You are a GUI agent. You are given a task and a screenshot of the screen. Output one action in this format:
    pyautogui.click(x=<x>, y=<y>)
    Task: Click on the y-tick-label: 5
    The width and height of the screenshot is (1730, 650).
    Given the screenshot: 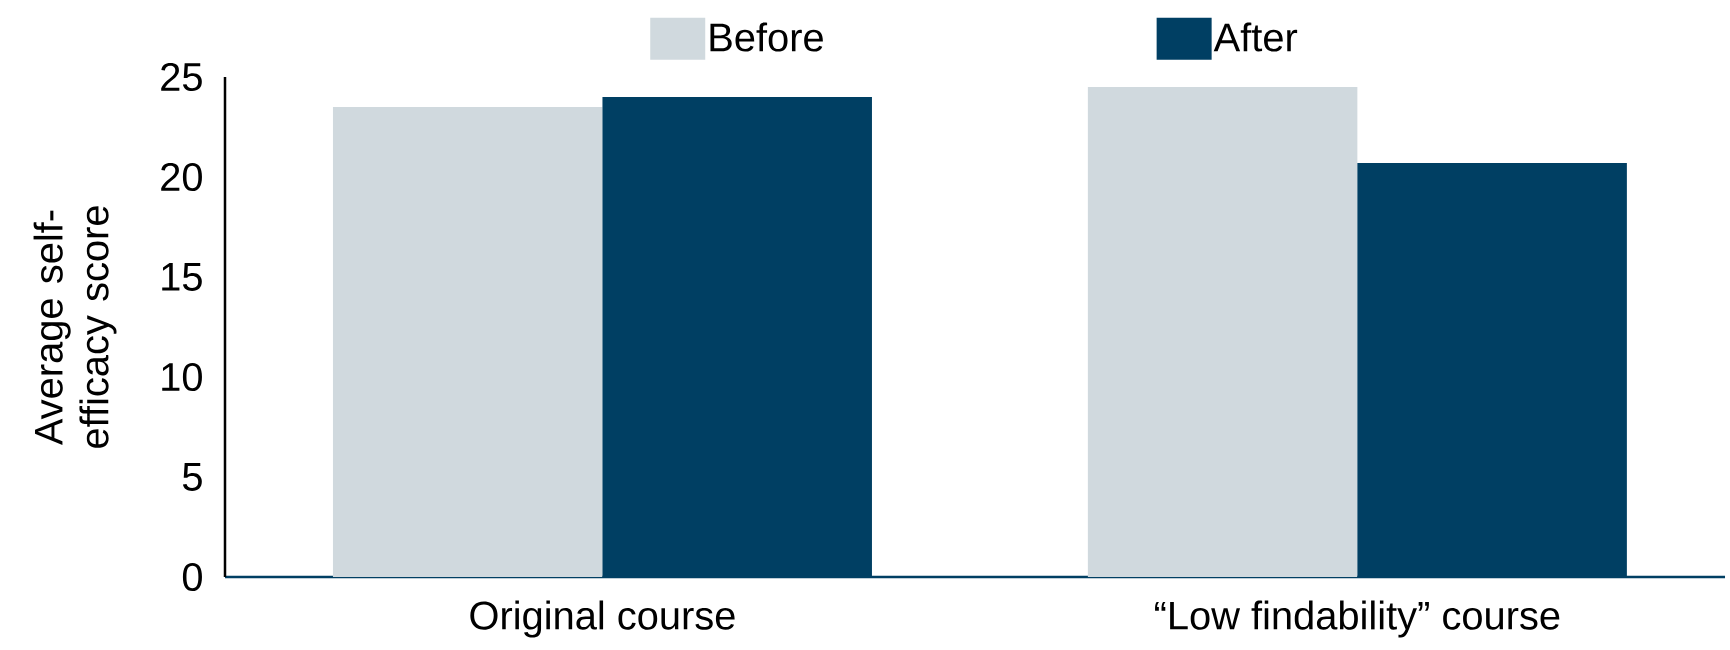 What is the action you would take?
    pyautogui.click(x=192, y=477)
    